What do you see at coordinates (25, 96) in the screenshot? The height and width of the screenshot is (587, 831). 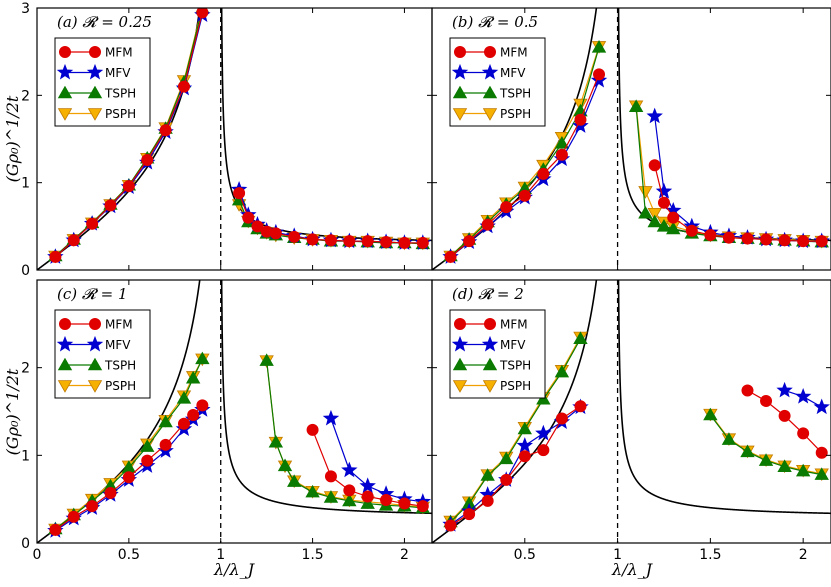 I see `y-tick-label: 2` at bounding box center [25, 96].